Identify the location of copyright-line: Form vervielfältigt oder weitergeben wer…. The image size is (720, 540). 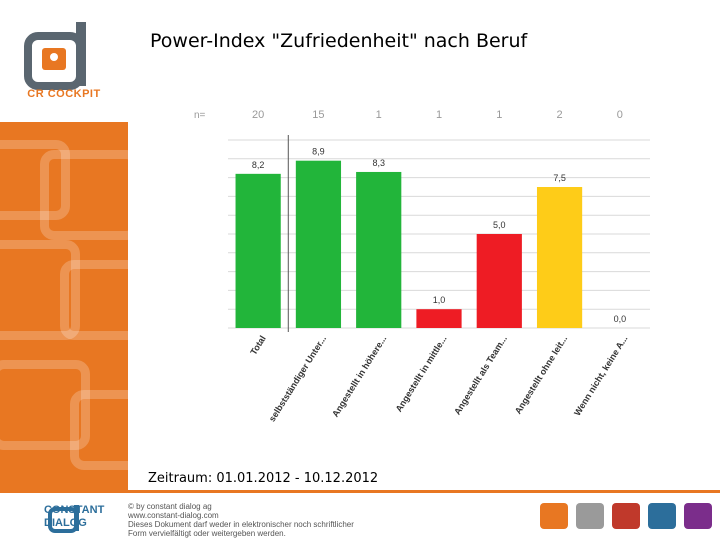
(207, 533).